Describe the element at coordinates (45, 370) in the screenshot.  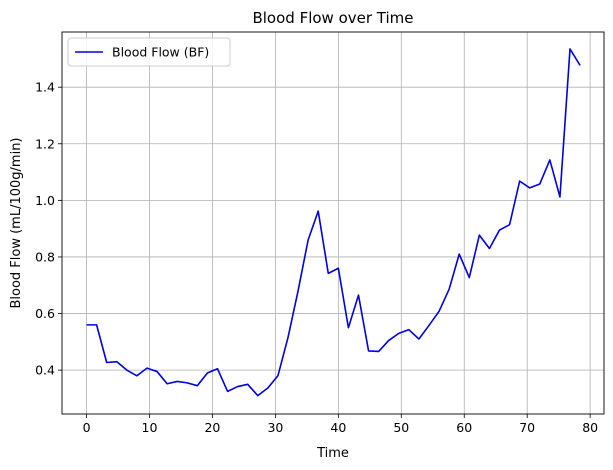
I see `y-tick-label: 0.4` at that location.